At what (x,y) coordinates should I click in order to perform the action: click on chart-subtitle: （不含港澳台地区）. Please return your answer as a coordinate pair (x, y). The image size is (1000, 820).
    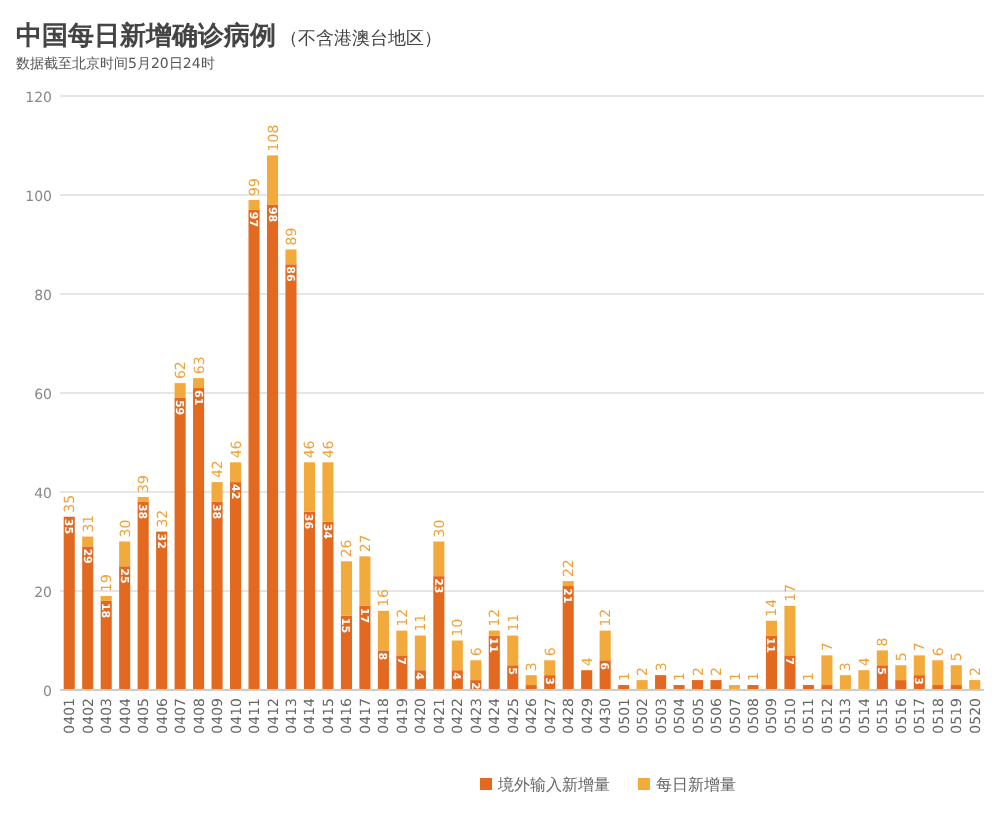
    Looking at the image, I should click on (361, 39).